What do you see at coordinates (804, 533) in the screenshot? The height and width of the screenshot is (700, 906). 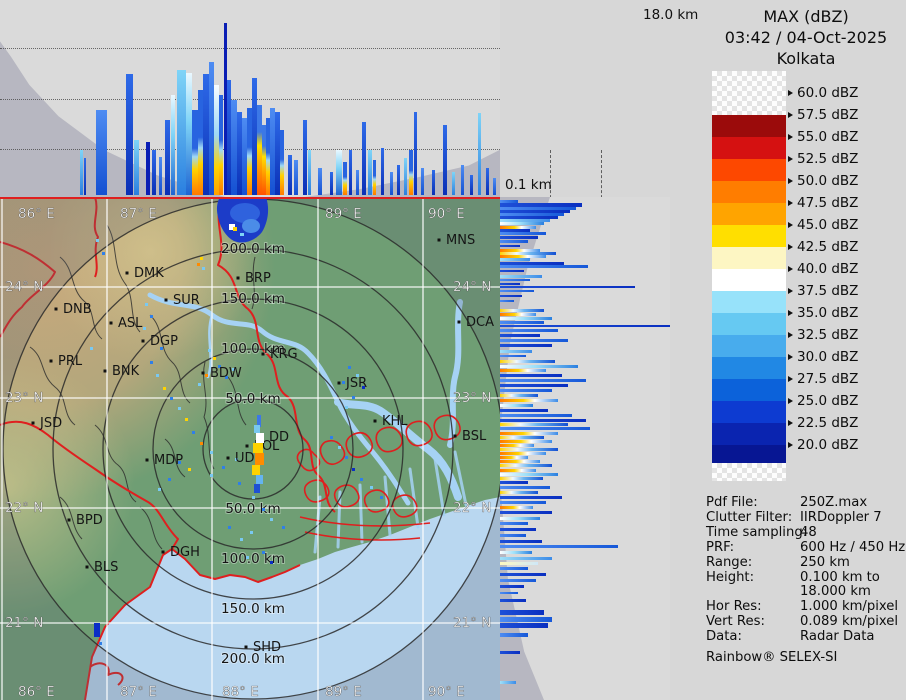 I see `metadata-row: Time sampling: 48` at bounding box center [804, 533].